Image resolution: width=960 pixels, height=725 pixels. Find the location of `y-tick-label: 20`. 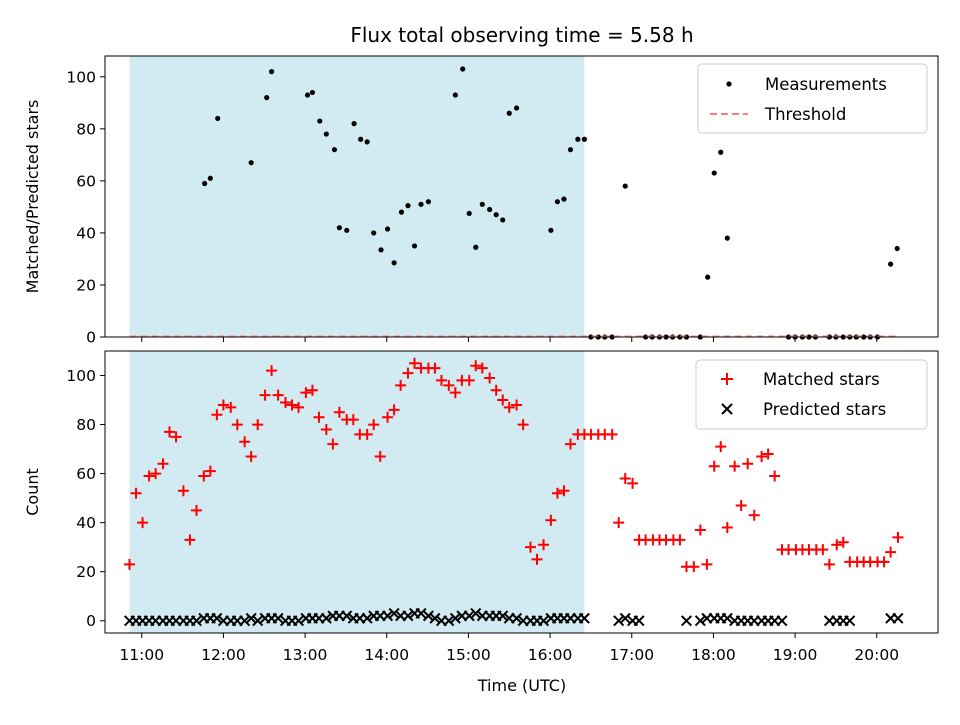

y-tick-label: 20 is located at coordinates (86, 572).